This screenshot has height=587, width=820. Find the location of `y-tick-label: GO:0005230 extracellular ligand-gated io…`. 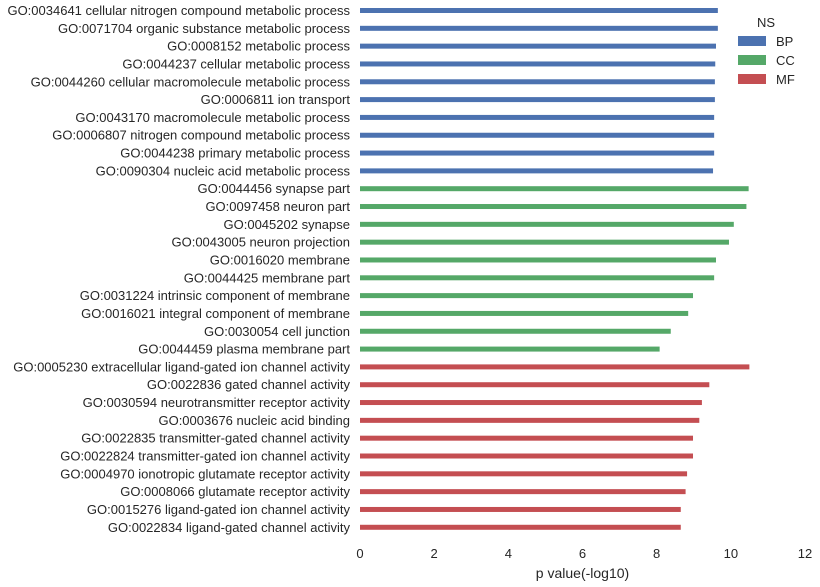

y-tick-label: GO:0005230 extracellular ligand-gated io… is located at coordinates (181, 366).